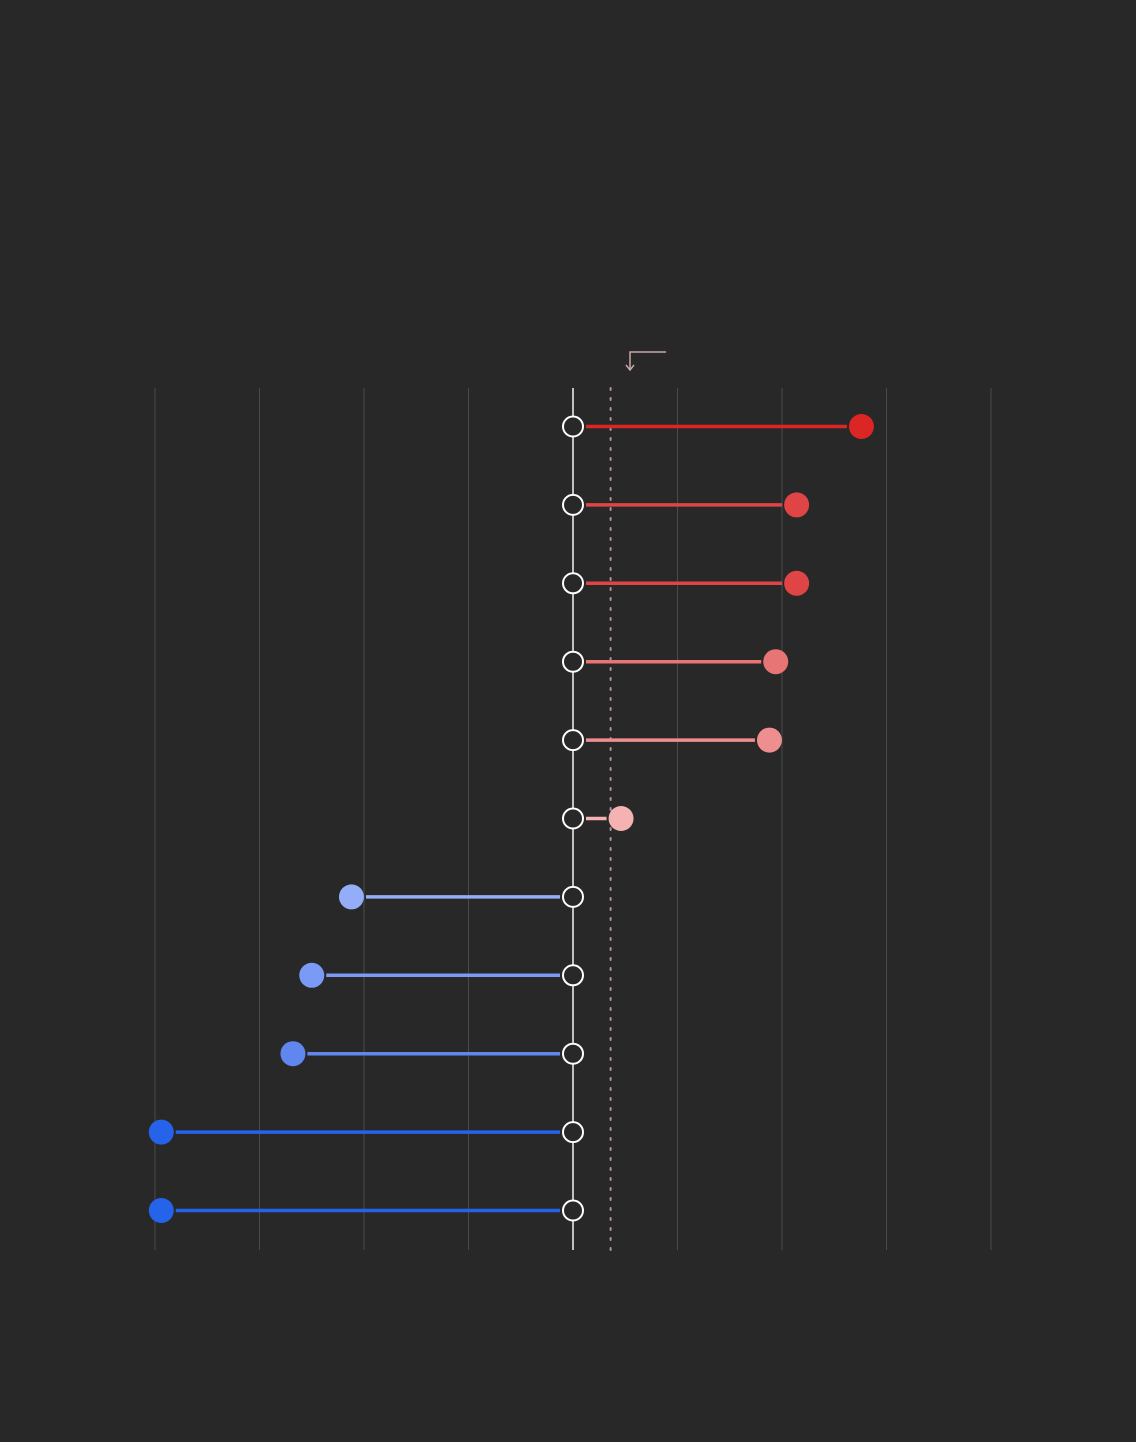 Image resolution: width=1136 pixels, height=1442 pixels. What do you see at coordinates (630, 368) in the screenshot?
I see `reference-arrow-head` at bounding box center [630, 368].